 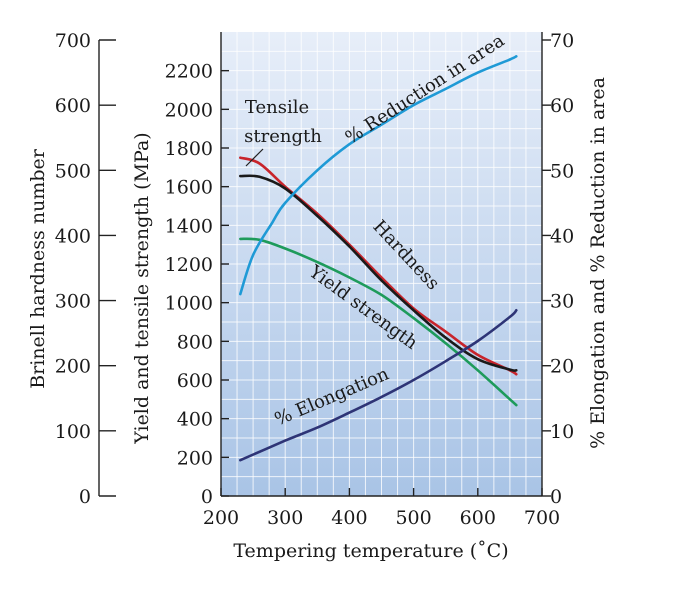 I want to click on strength-tick-label: 1200, so click(x=189, y=265).